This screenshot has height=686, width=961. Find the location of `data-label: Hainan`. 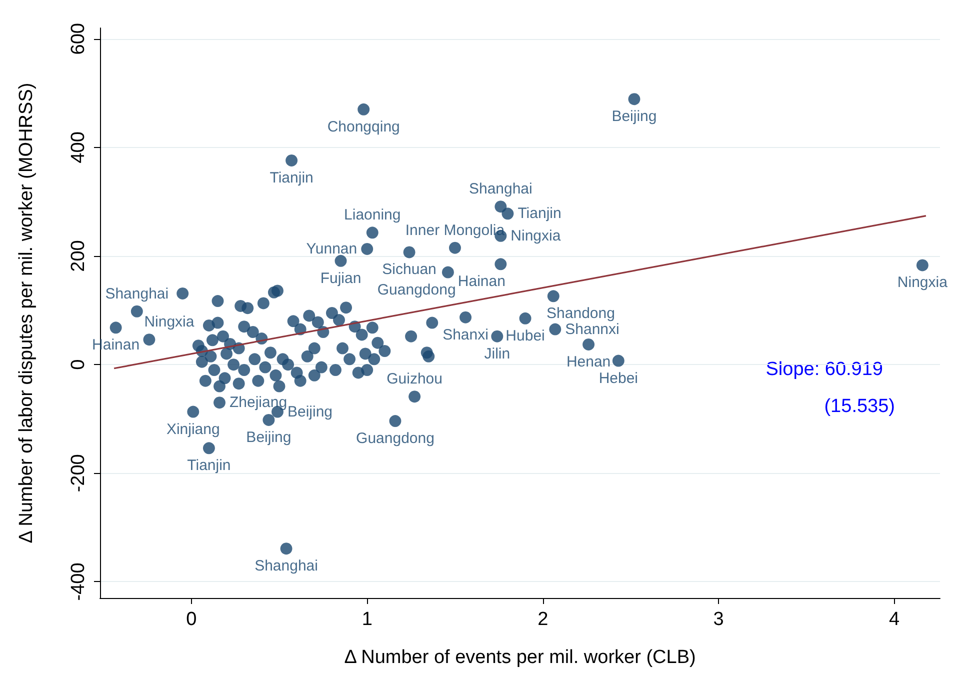

data-label: Hainan is located at coordinates (482, 281).